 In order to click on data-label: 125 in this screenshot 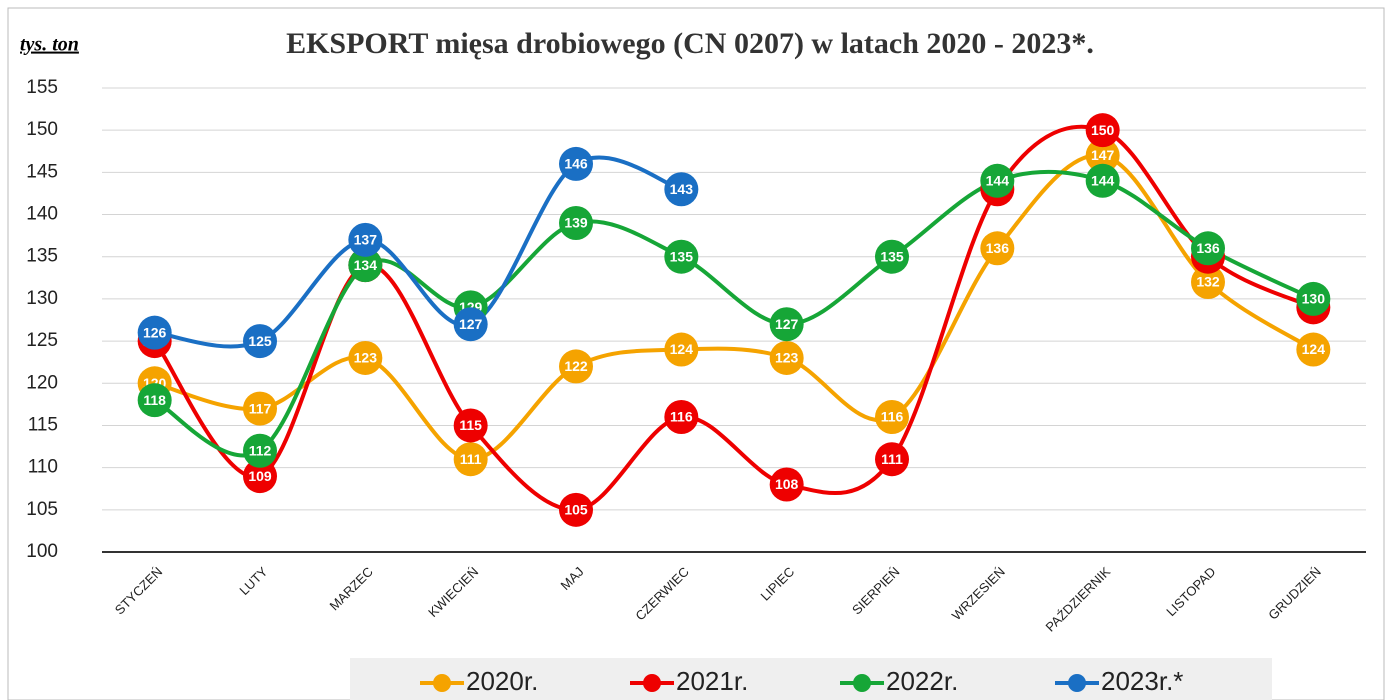, I will do `click(260, 341)`.